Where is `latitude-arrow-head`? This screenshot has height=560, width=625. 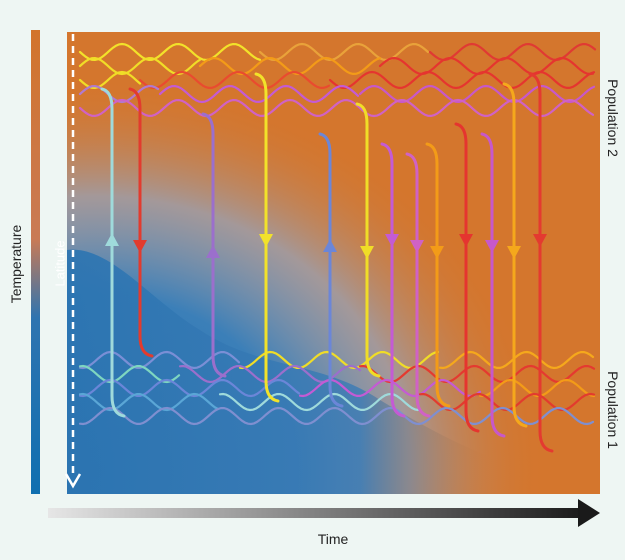
latitude-arrow-head is located at coordinates (73, 481).